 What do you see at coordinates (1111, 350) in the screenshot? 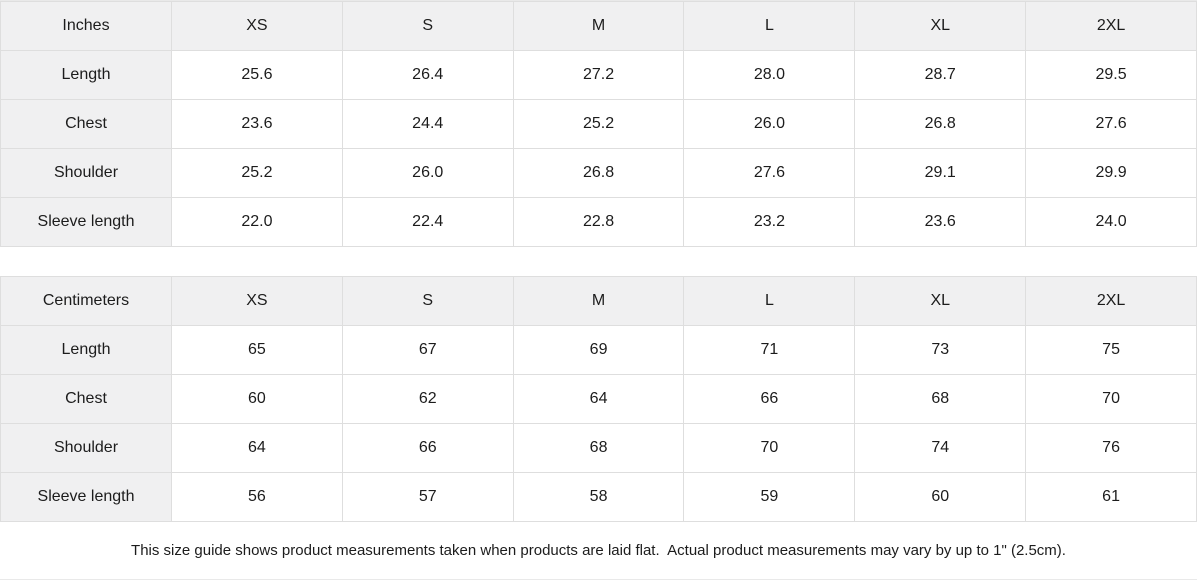
I see `measurement-value-cell: 75` at bounding box center [1111, 350].